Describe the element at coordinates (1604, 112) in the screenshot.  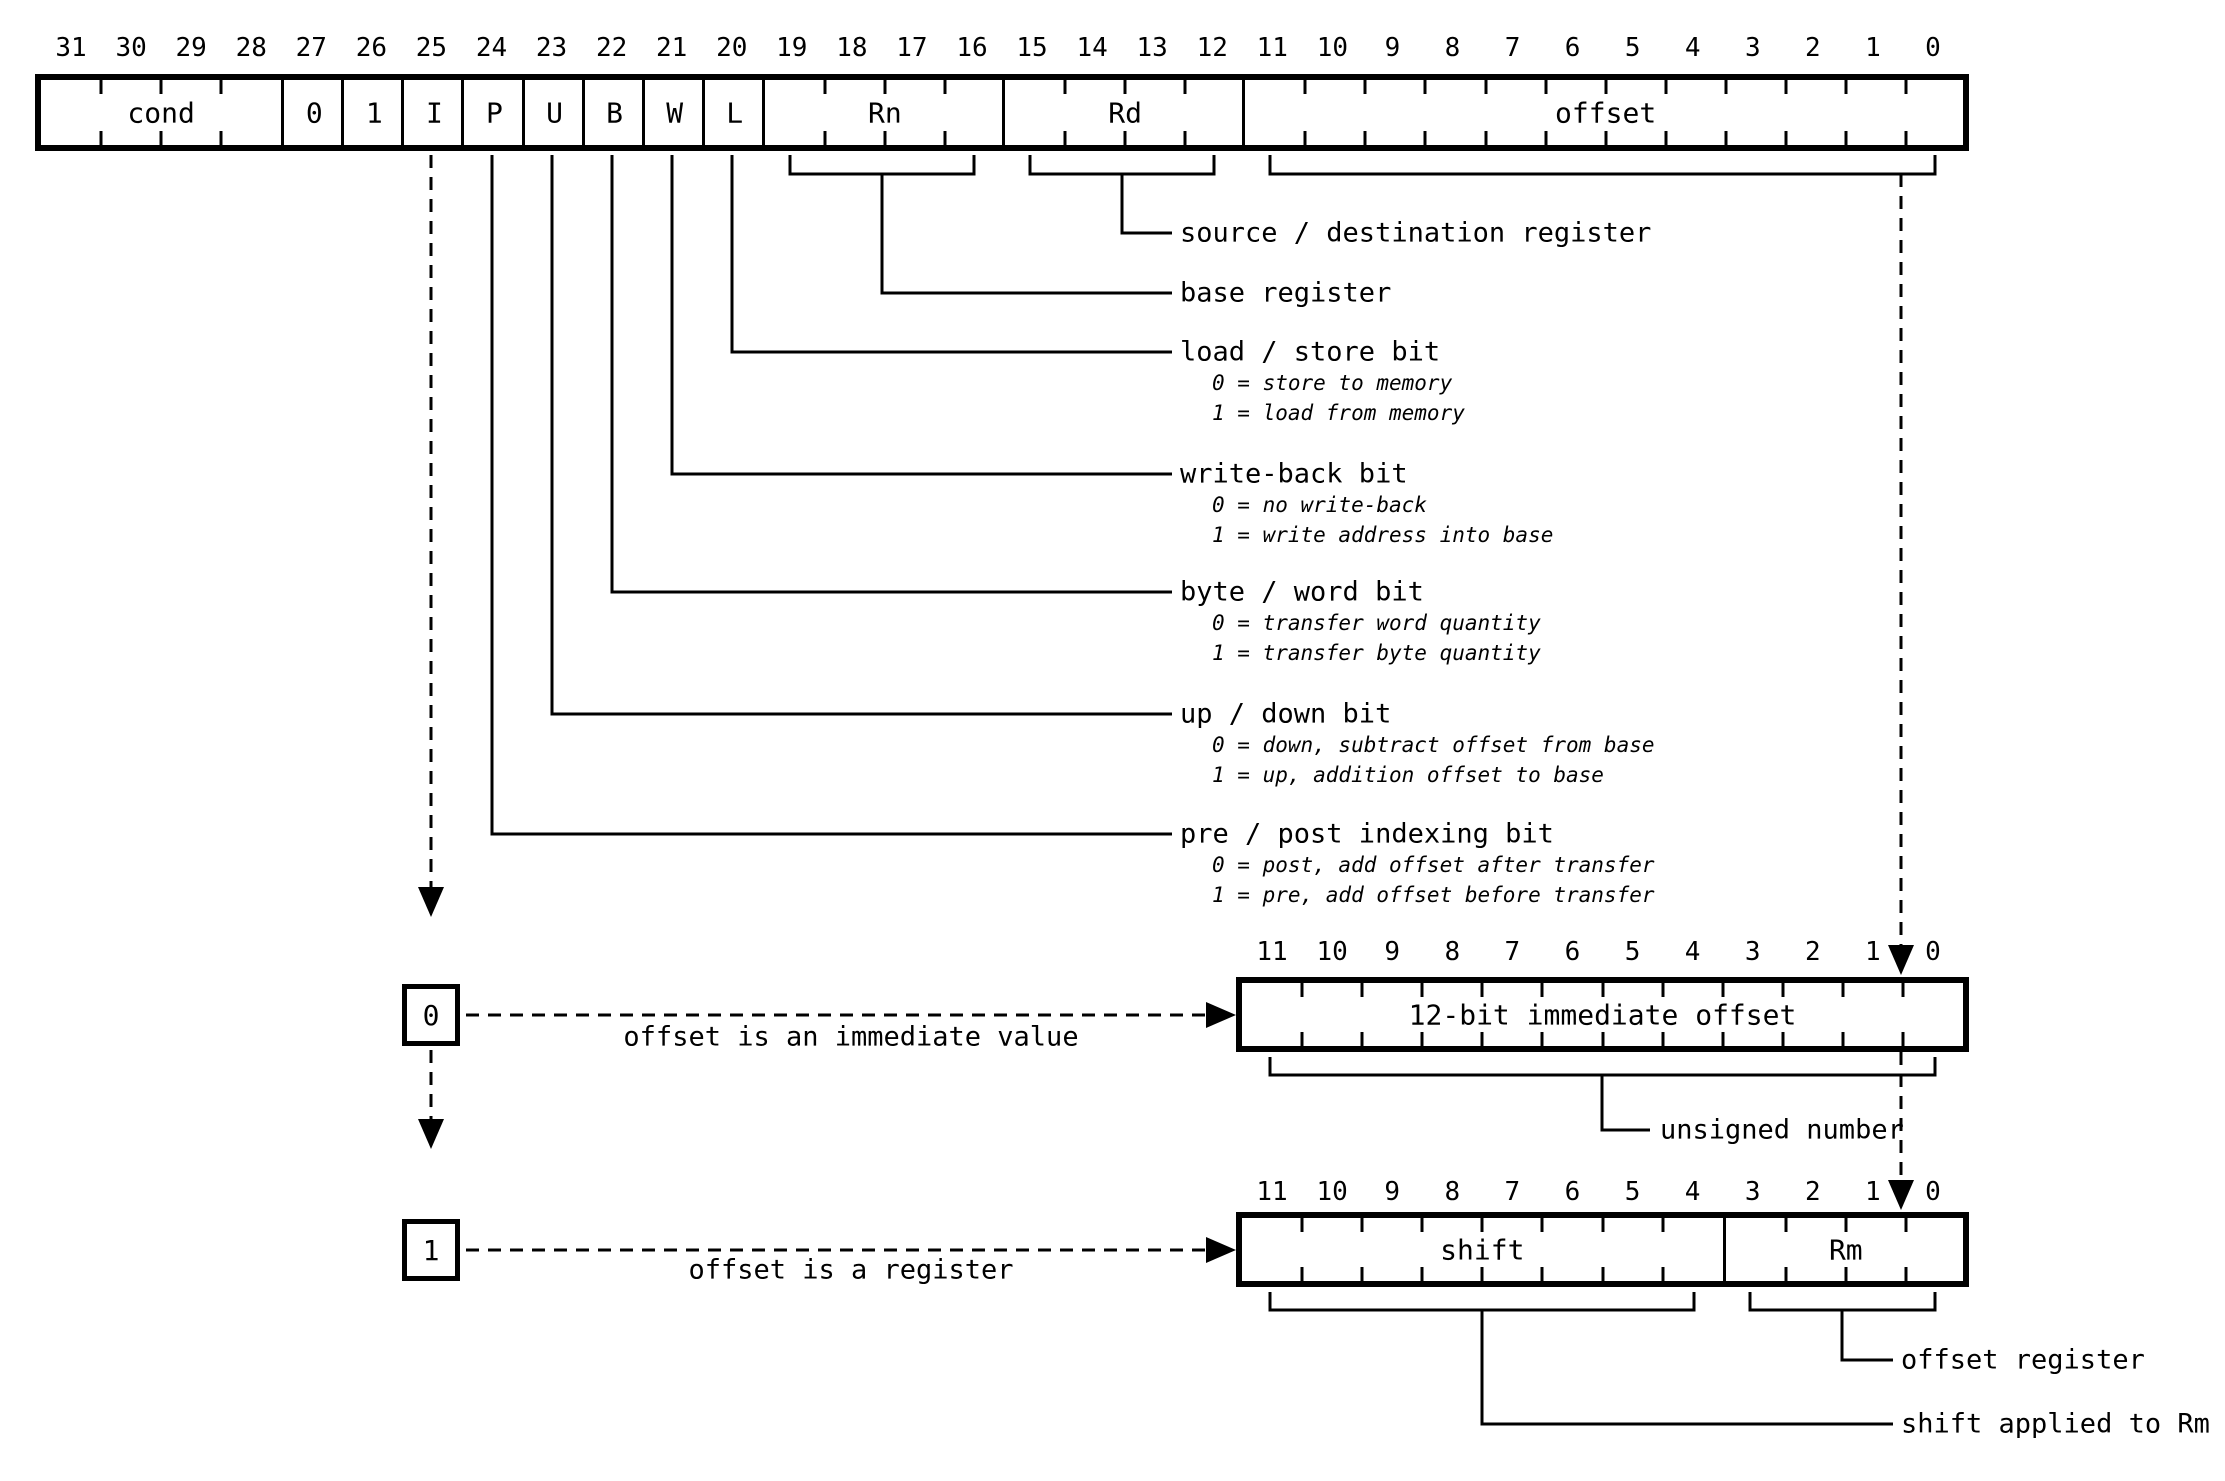
I see `field-offset: offset` at that location.